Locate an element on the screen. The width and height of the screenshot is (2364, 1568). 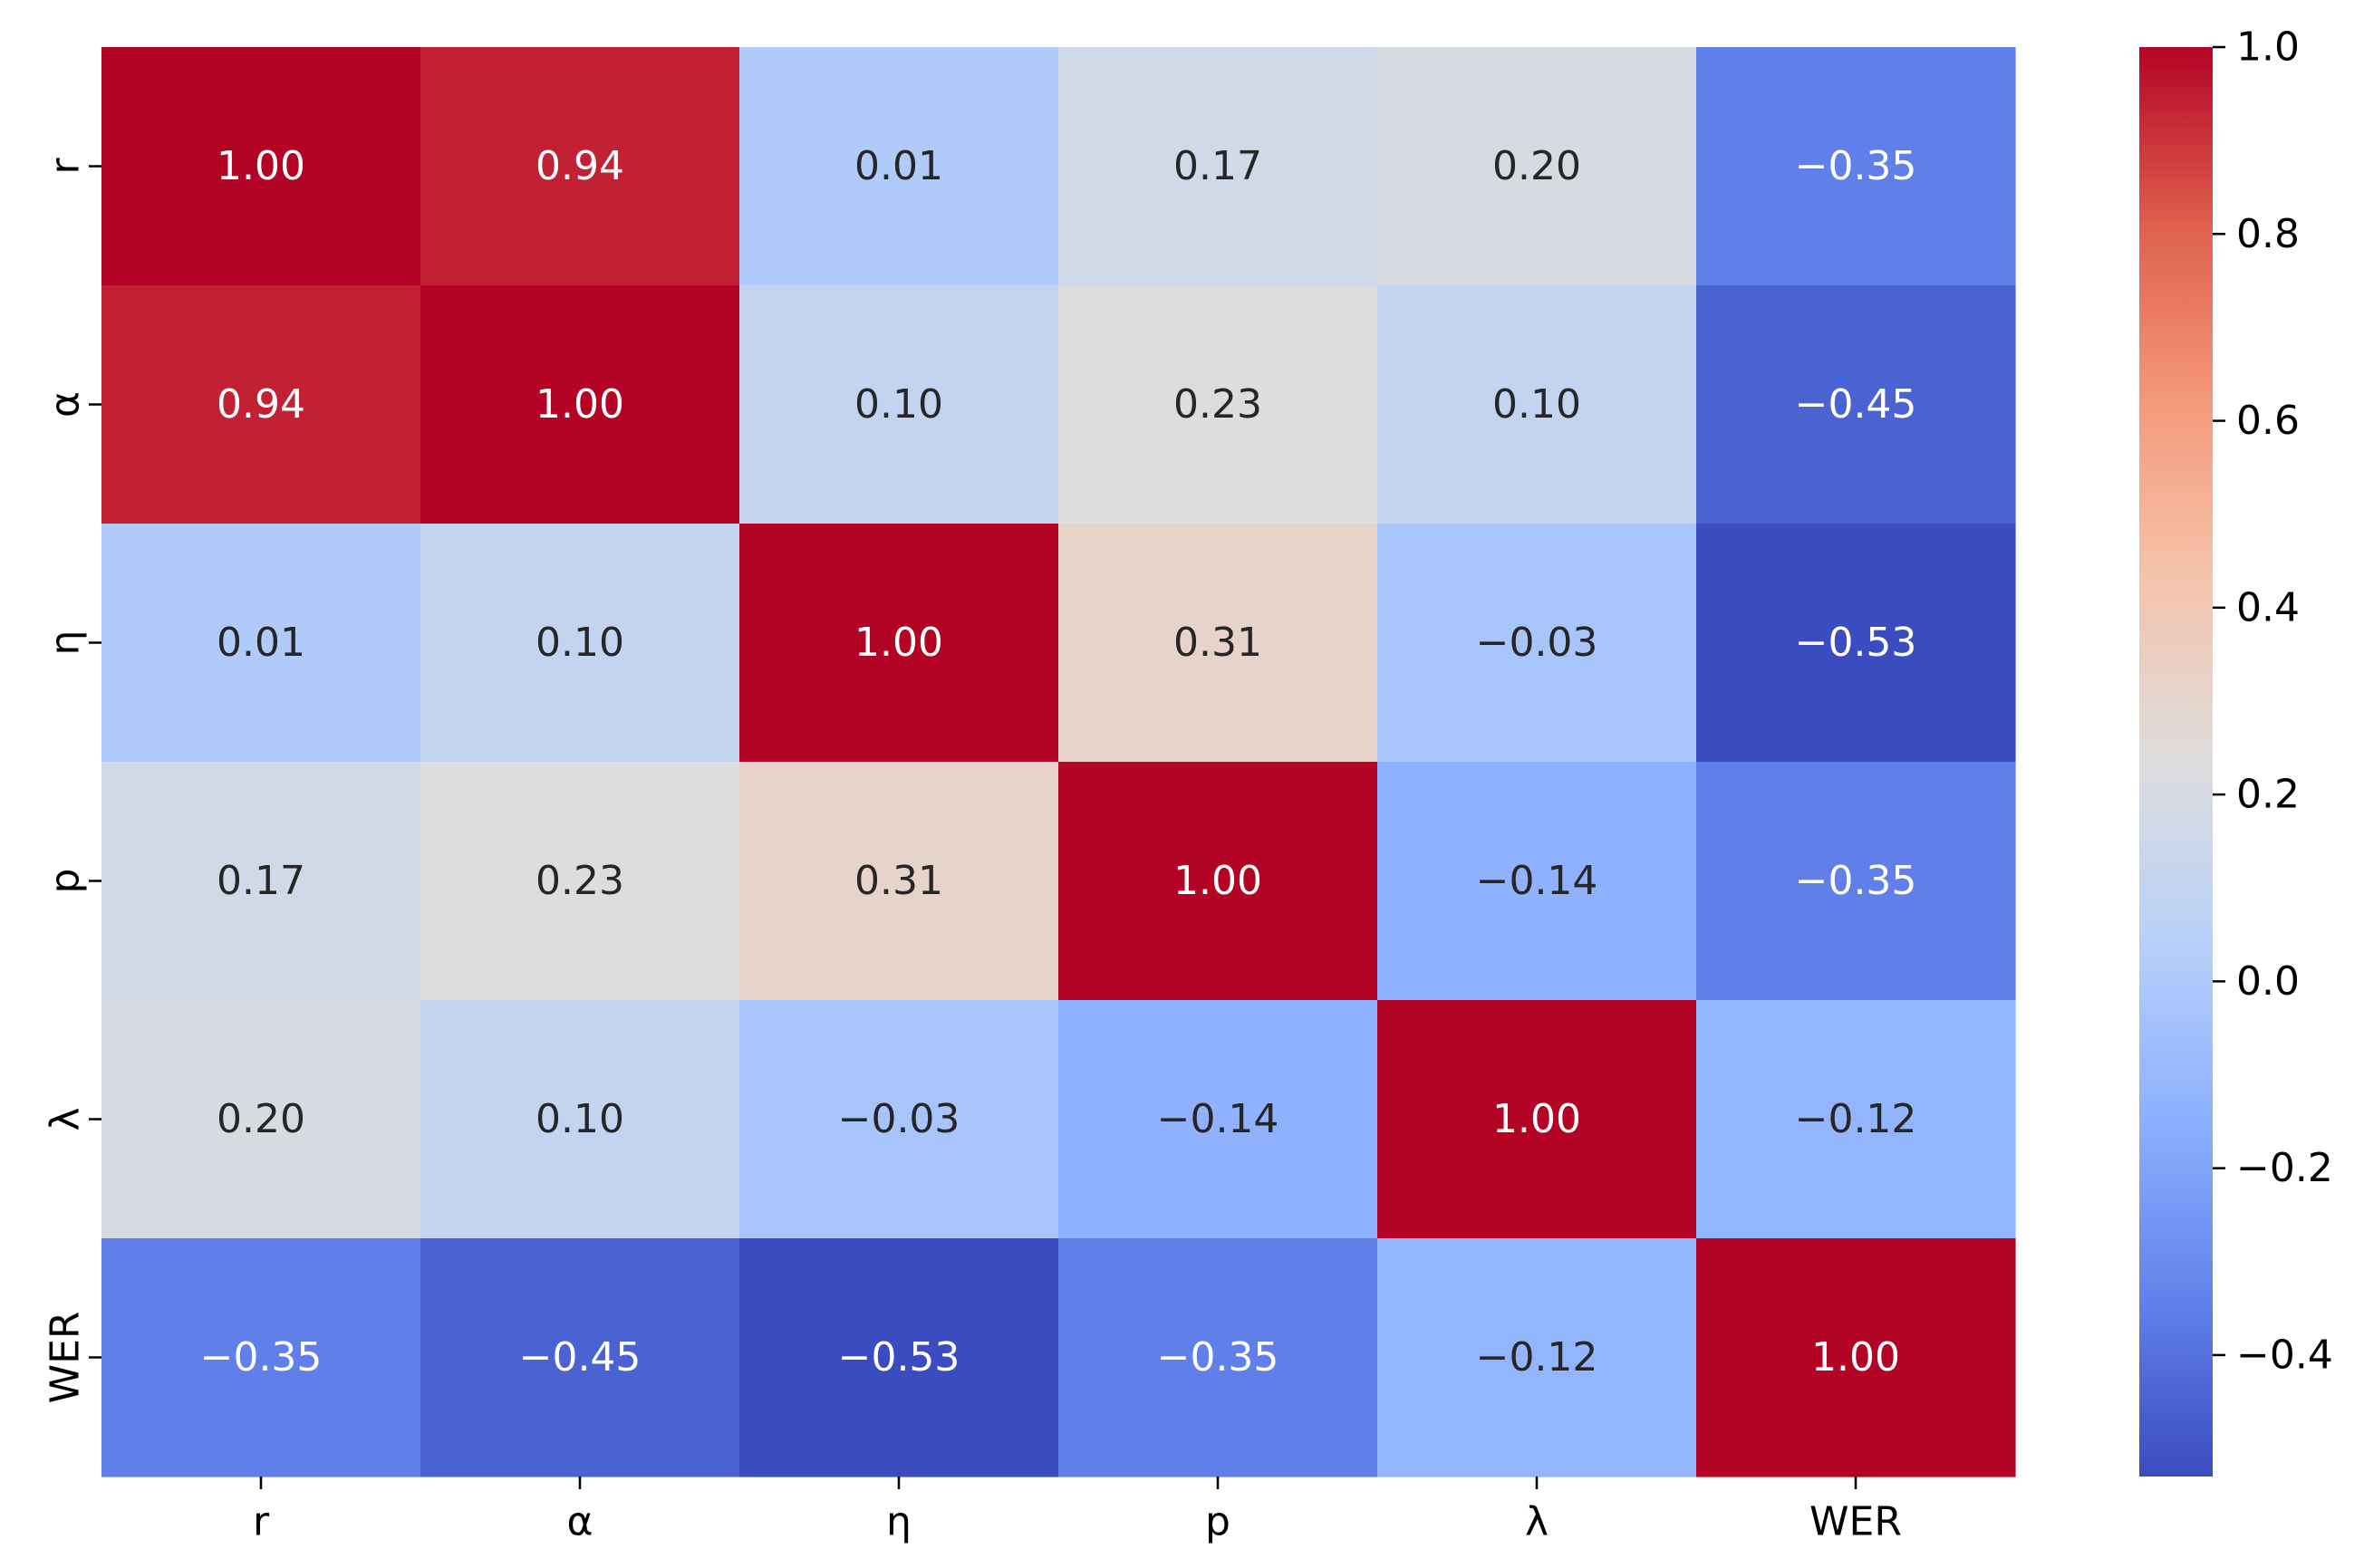
heatmap-cell-r3-c2 is located at coordinates (899, 881).